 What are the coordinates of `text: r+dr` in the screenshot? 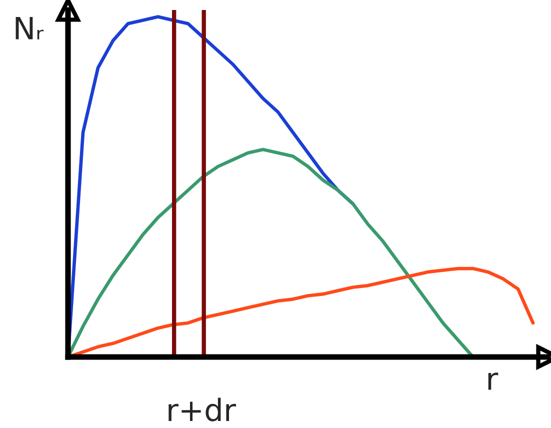 It's located at (202, 410).